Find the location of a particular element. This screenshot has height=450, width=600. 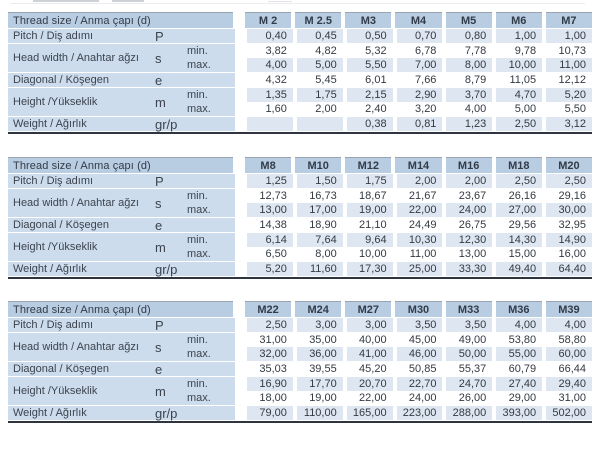

header-columns: M8 M10 M12 M14 M16 M18 M20 is located at coordinates (418, 165).